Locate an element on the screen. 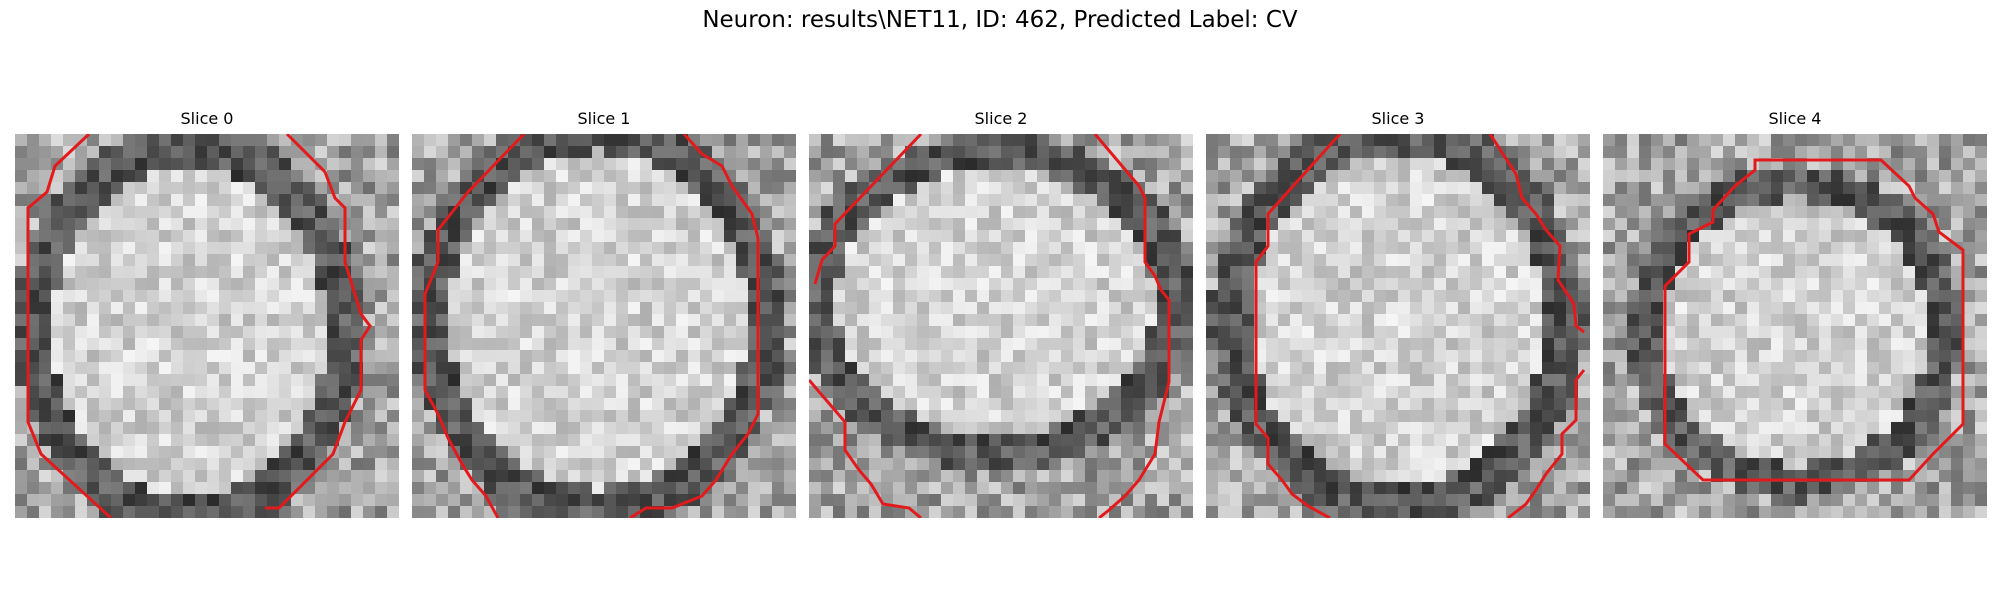 This screenshot has height=600, width=2000. slice-panel-1: Slice 1 is located at coordinates (604, 313).